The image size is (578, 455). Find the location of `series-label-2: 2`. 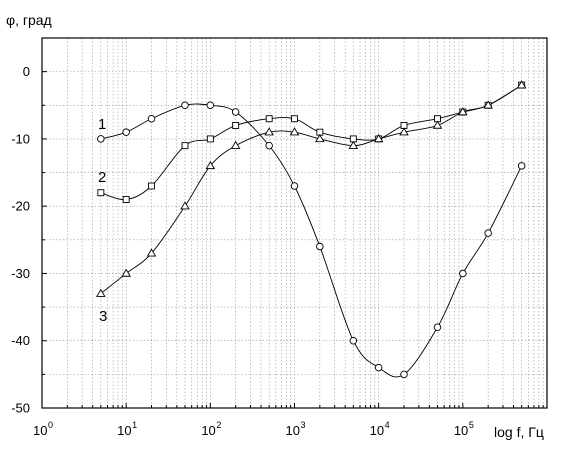

series-label-2: 2 is located at coordinates (102, 177).